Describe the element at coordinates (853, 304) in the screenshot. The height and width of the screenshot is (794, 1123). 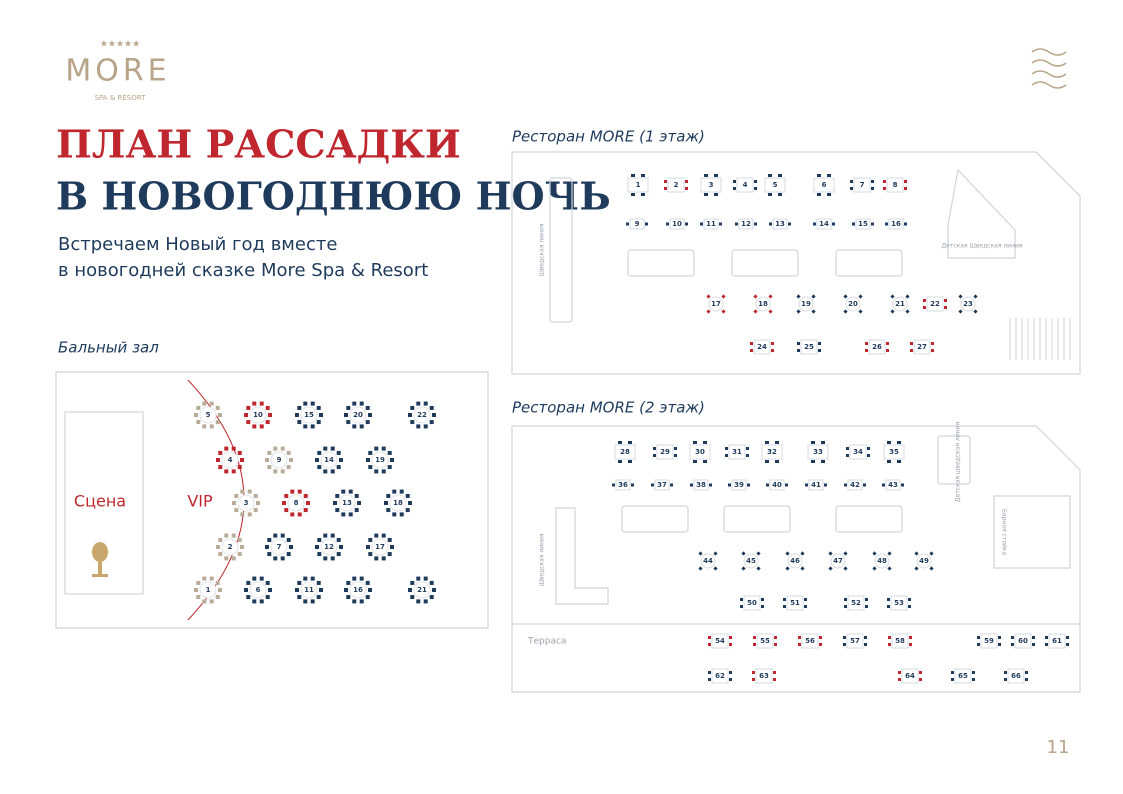
I see `table-number: 20` at that location.